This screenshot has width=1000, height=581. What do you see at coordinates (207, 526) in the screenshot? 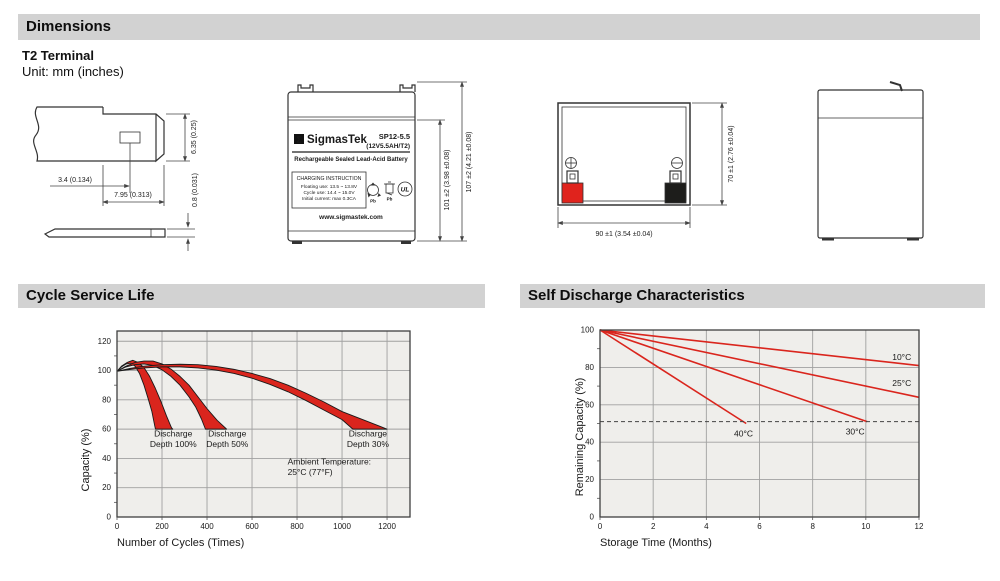
I see `x-tick-label: 400` at bounding box center [207, 526].